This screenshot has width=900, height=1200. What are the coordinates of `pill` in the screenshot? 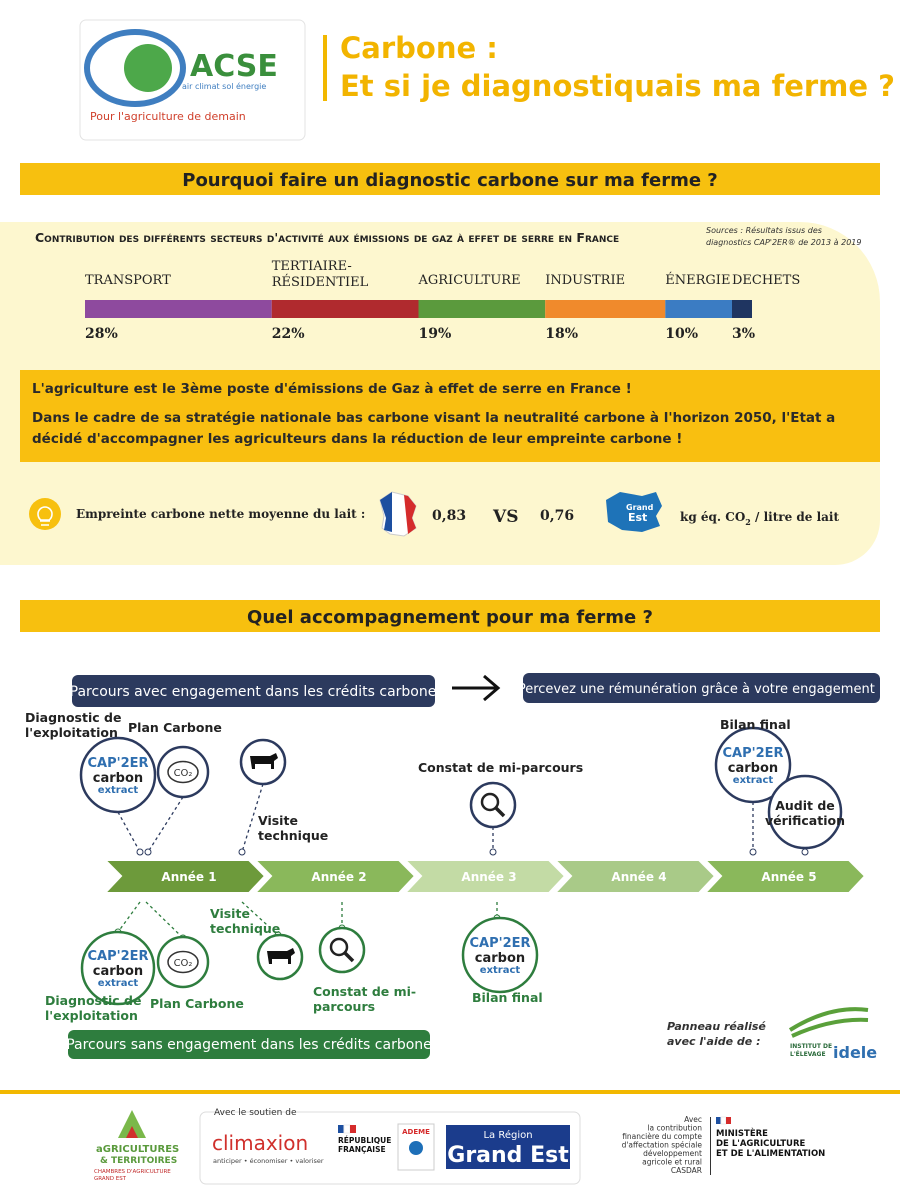 It's located at (253, 691).